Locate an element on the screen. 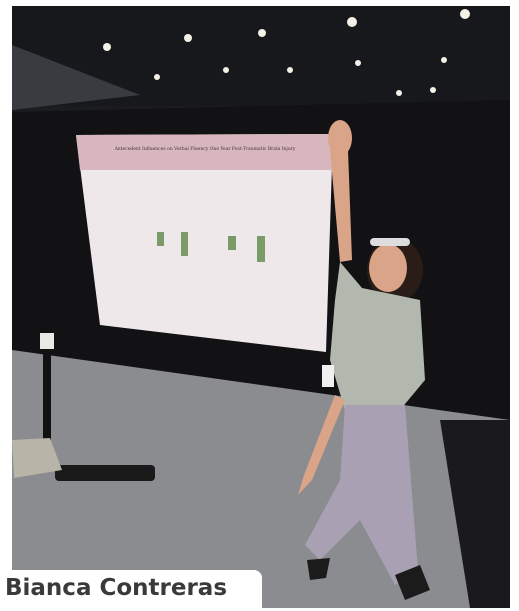 The image size is (519, 611). stand-pole is located at coordinates (47, 393).